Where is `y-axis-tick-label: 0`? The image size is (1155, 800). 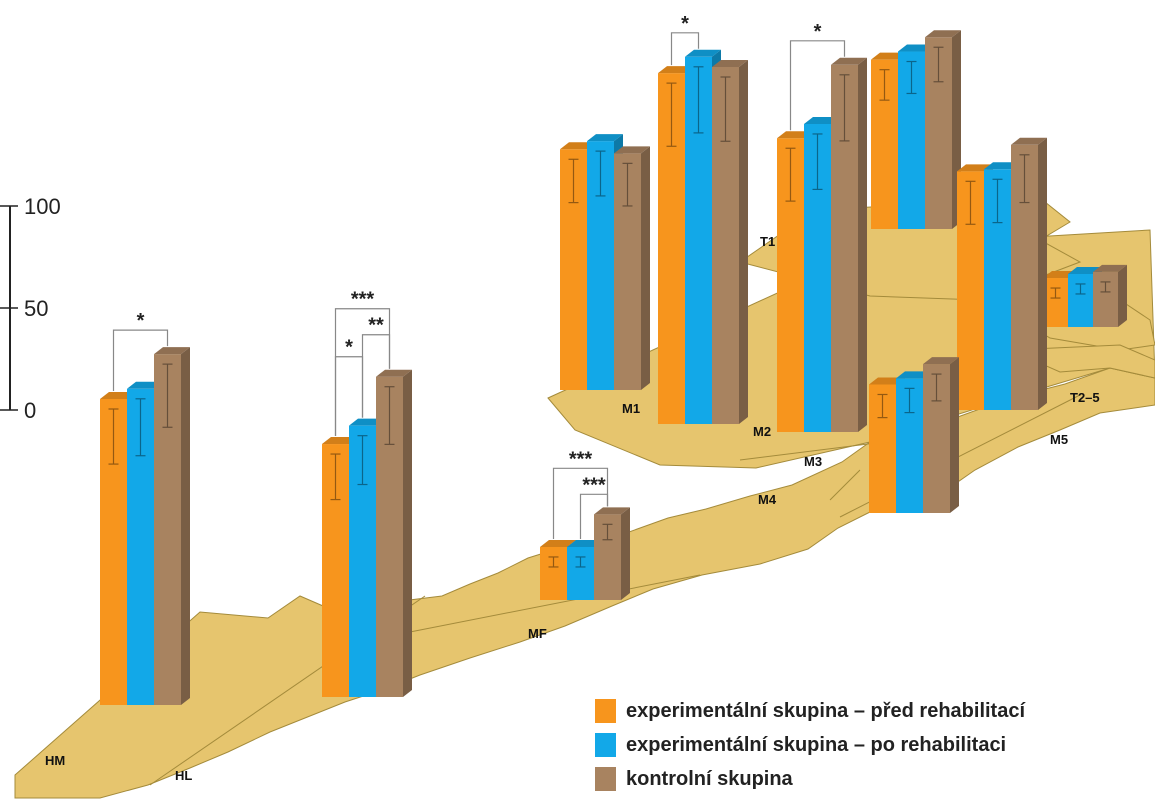 y-axis-tick-label: 0 is located at coordinates (30, 410).